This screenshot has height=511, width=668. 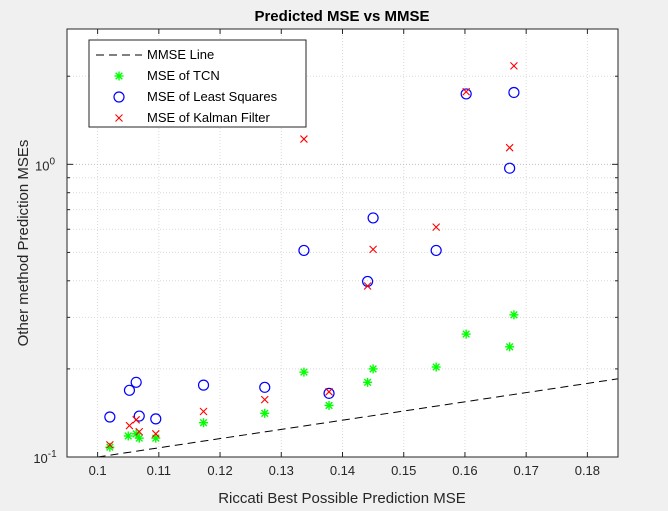 I want to click on x-tick-label: 0.14, so click(x=342, y=470).